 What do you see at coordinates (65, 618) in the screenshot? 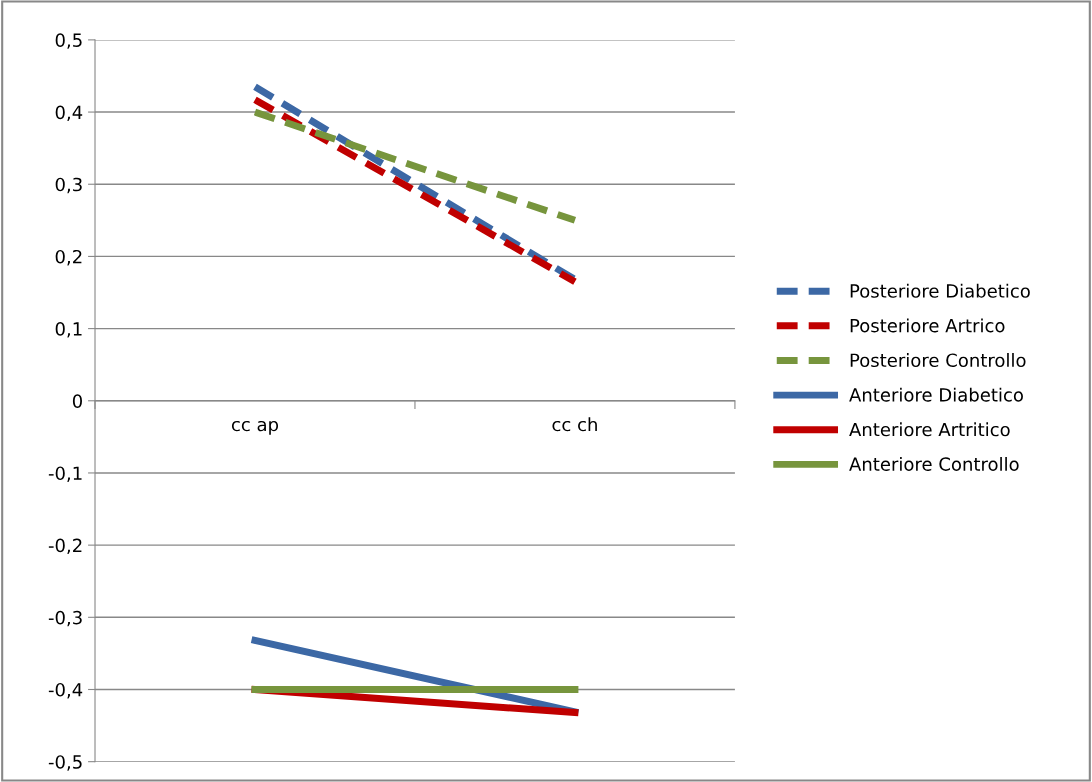
I see `y-tick-label: -0,3` at bounding box center [65, 618].